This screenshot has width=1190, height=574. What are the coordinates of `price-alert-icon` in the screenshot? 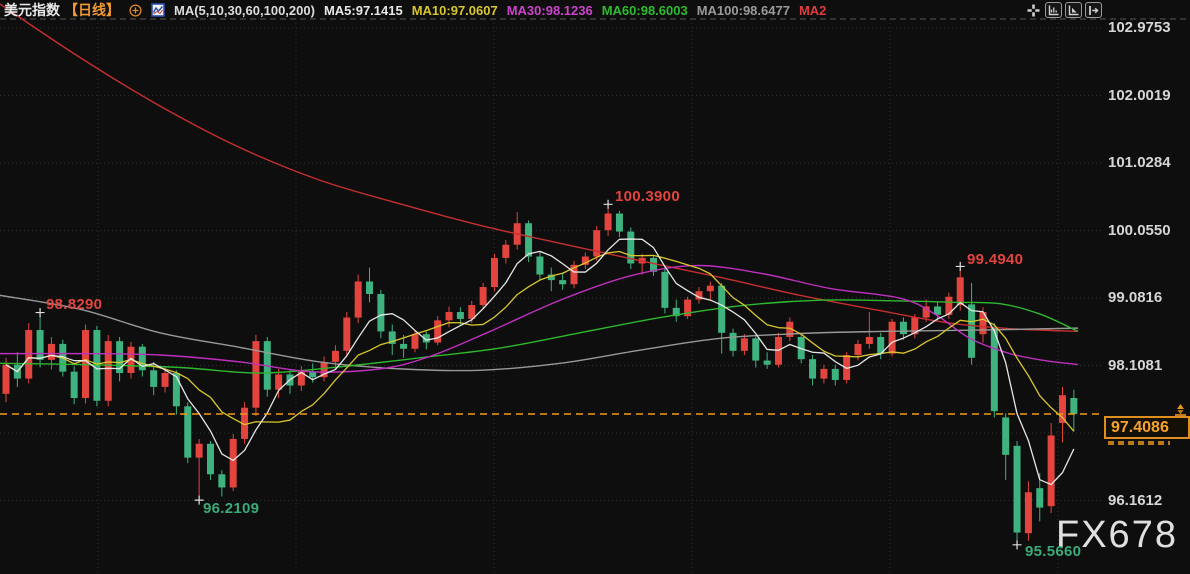 It's located at (1180, 412).